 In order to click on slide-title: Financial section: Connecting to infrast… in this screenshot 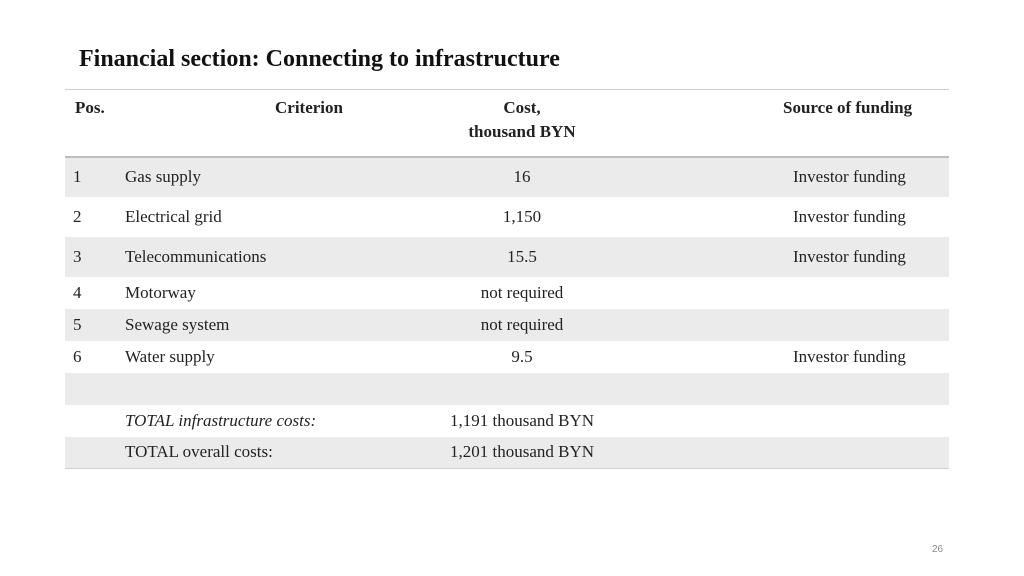, I will do `click(319, 59)`.